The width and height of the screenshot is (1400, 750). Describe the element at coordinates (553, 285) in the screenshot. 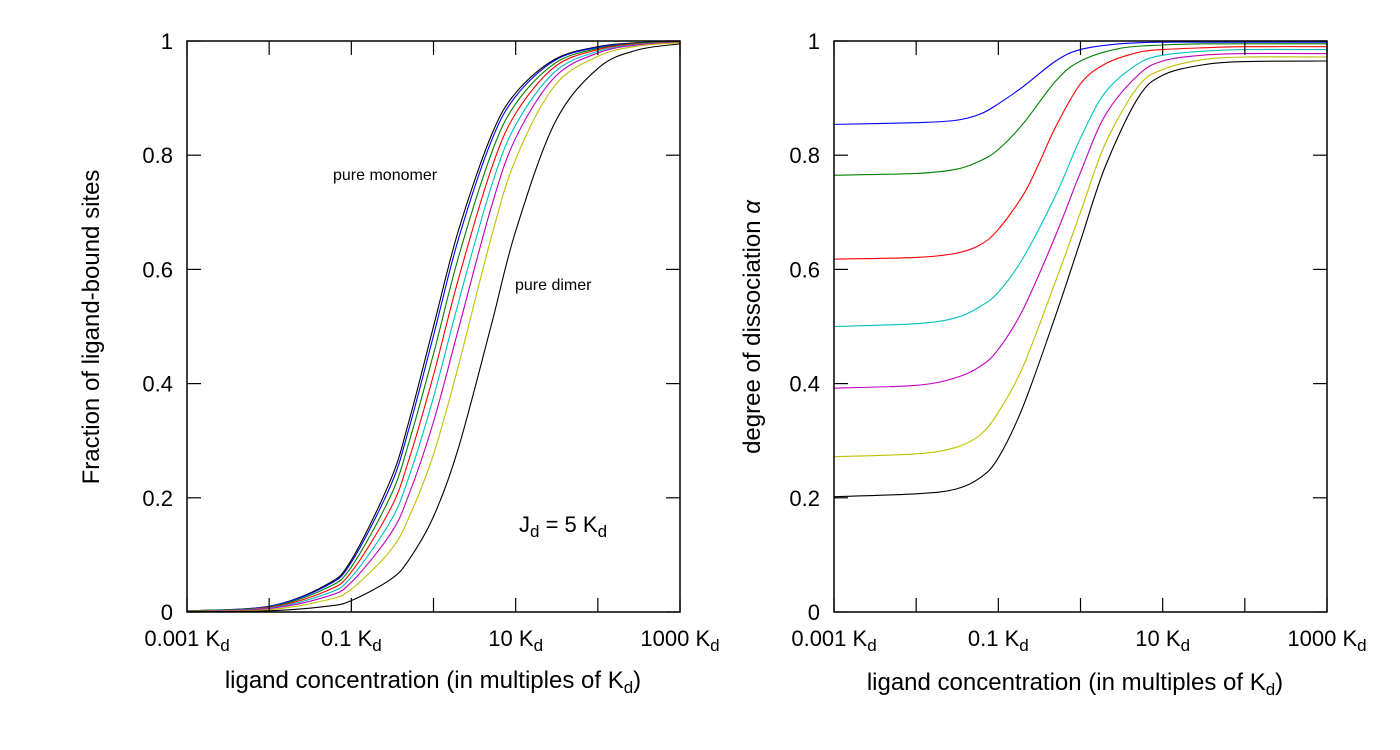

I see `pure-dimer-label: pure dimer` at that location.